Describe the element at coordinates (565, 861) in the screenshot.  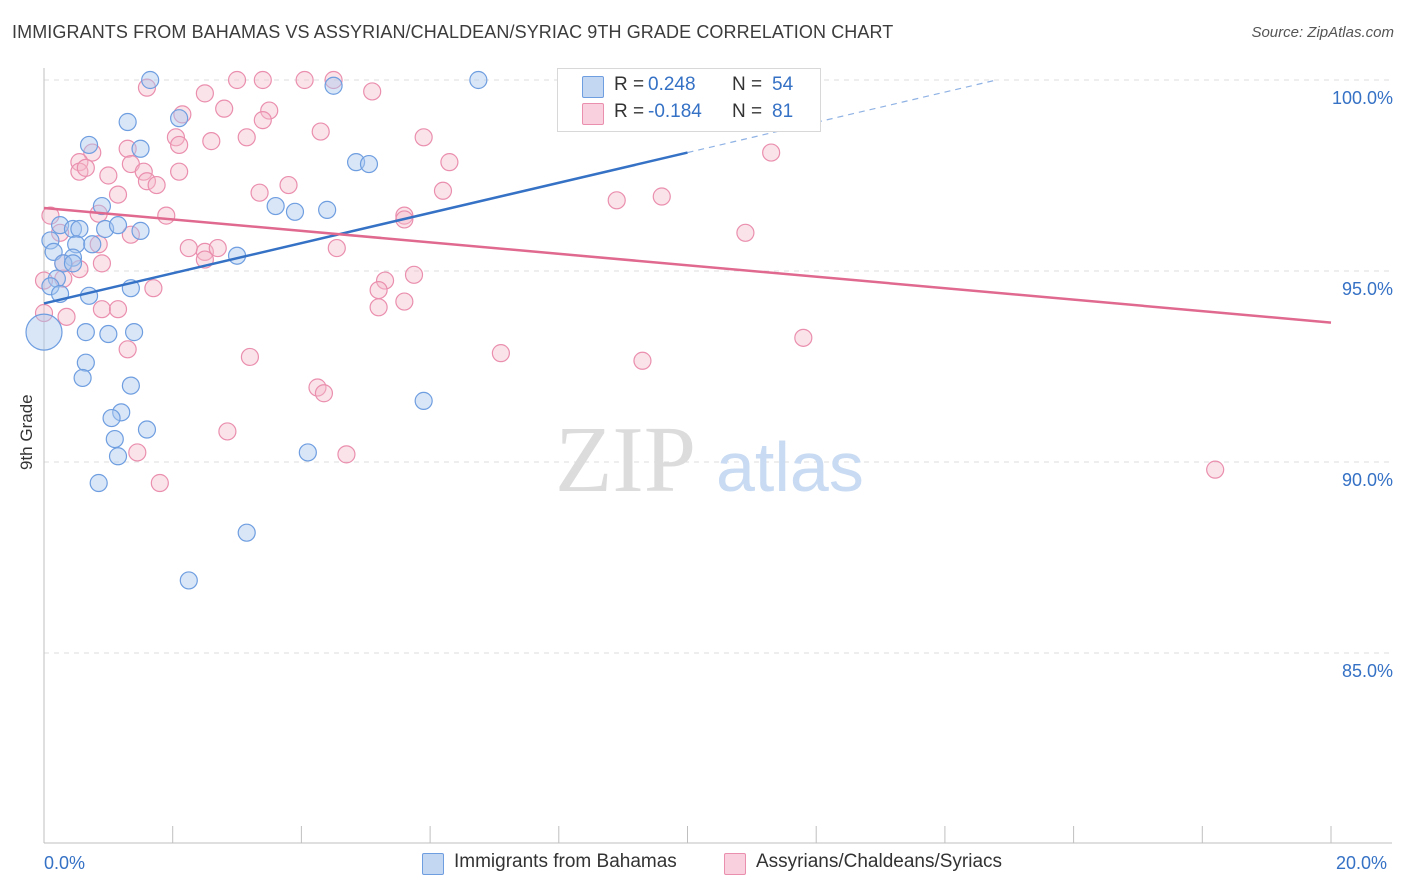
I see `legend-label-blue: Immigrants from Bahamas` at that location.